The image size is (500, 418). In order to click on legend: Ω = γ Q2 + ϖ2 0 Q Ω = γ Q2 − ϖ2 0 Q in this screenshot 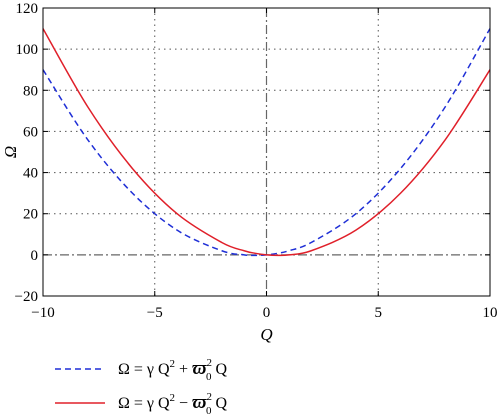, I will do `click(141, 387)`.